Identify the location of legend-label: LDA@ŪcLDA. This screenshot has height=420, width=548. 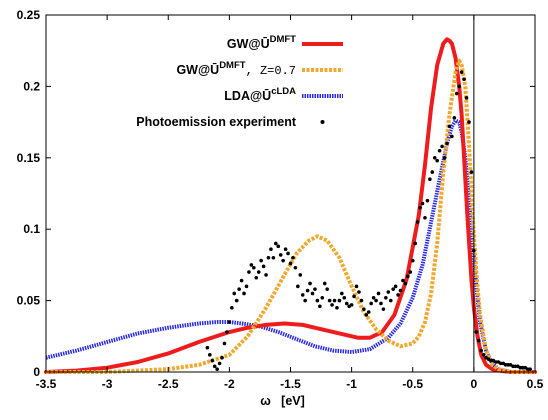
(260, 94).